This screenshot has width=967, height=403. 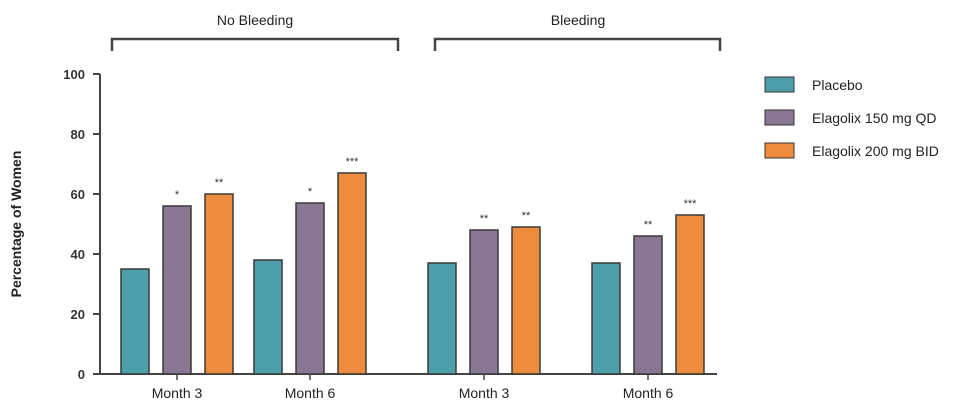 What do you see at coordinates (255, 20) in the screenshot?
I see `group-label-no-bleeding: No Bleeding` at bounding box center [255, 20].